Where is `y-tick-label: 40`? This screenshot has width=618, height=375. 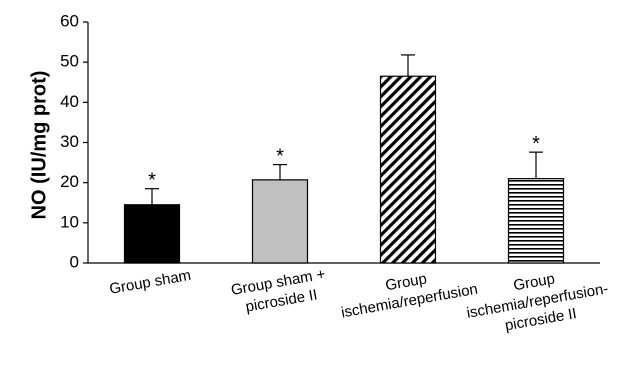 y-tick-label: 40 is located at coordinates (69, 101).